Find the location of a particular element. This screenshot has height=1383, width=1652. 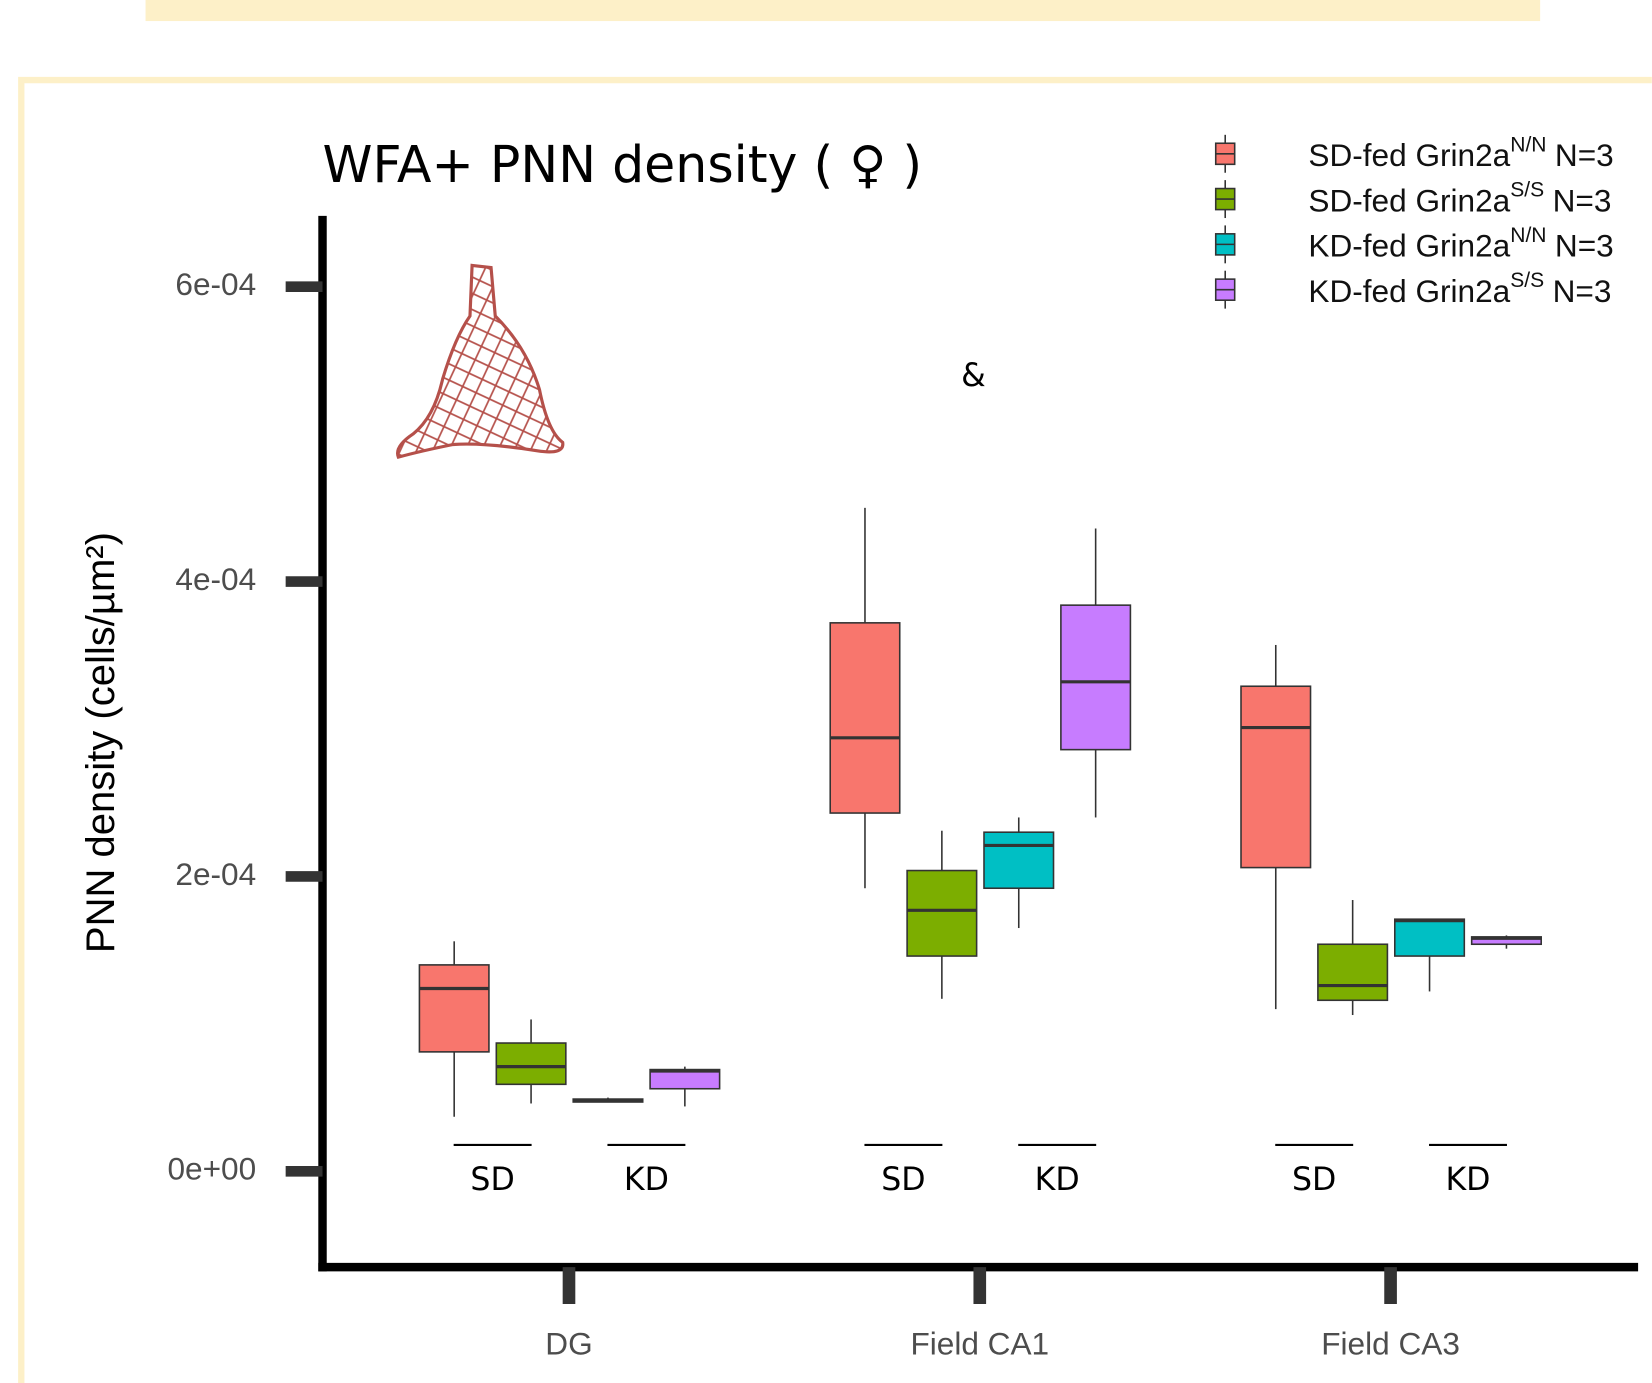

legend-label: SD-fed Grin2aN/N N=3 is located at coordinates (1460, 153).